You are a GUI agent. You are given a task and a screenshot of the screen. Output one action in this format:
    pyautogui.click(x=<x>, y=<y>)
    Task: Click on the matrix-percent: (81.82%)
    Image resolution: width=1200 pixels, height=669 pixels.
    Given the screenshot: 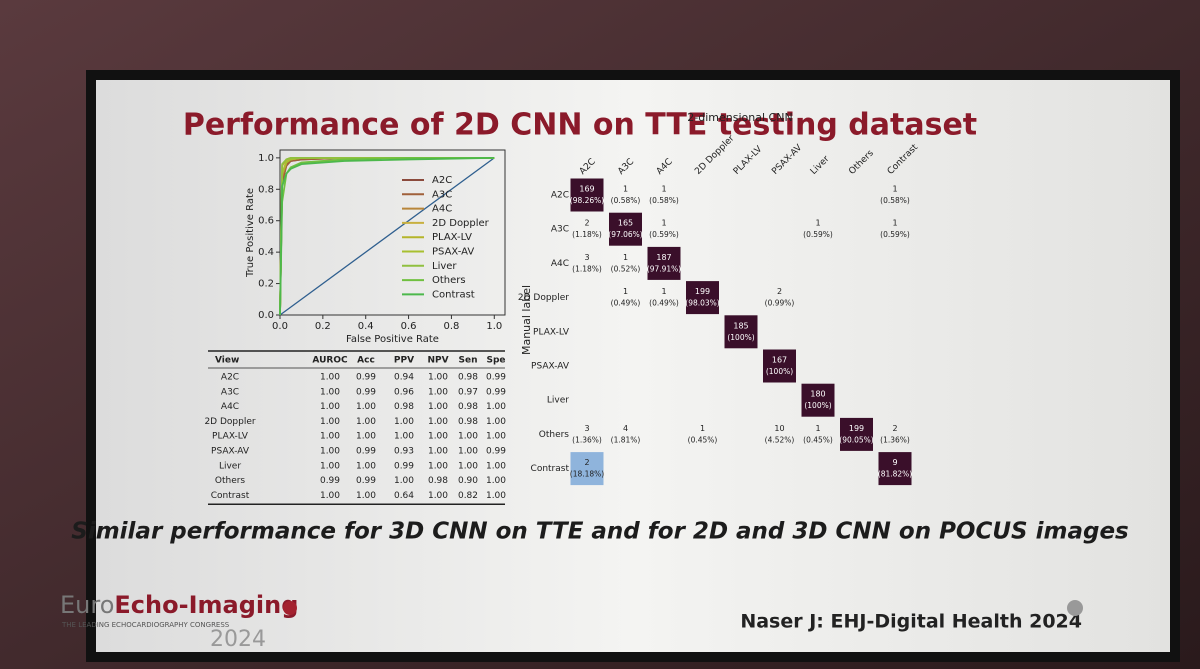 What is the action you would take?
    pyautogui.click(x=895, y=474)
    